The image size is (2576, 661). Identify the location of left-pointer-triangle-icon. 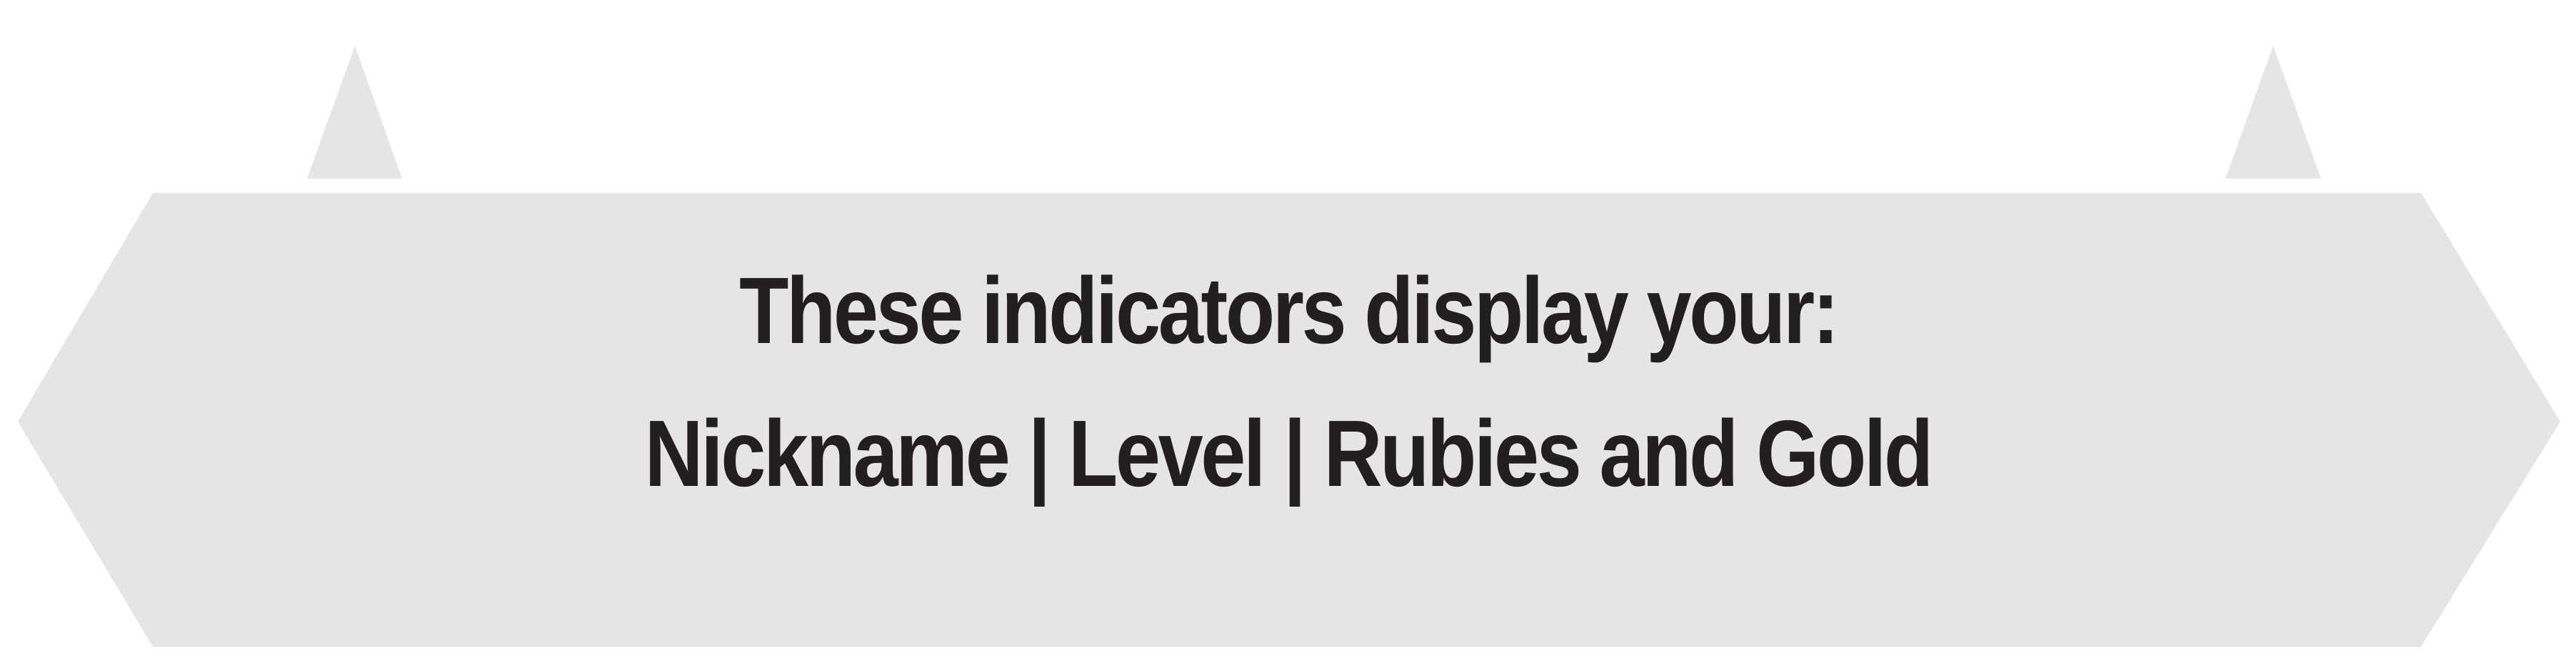
(354, 112).